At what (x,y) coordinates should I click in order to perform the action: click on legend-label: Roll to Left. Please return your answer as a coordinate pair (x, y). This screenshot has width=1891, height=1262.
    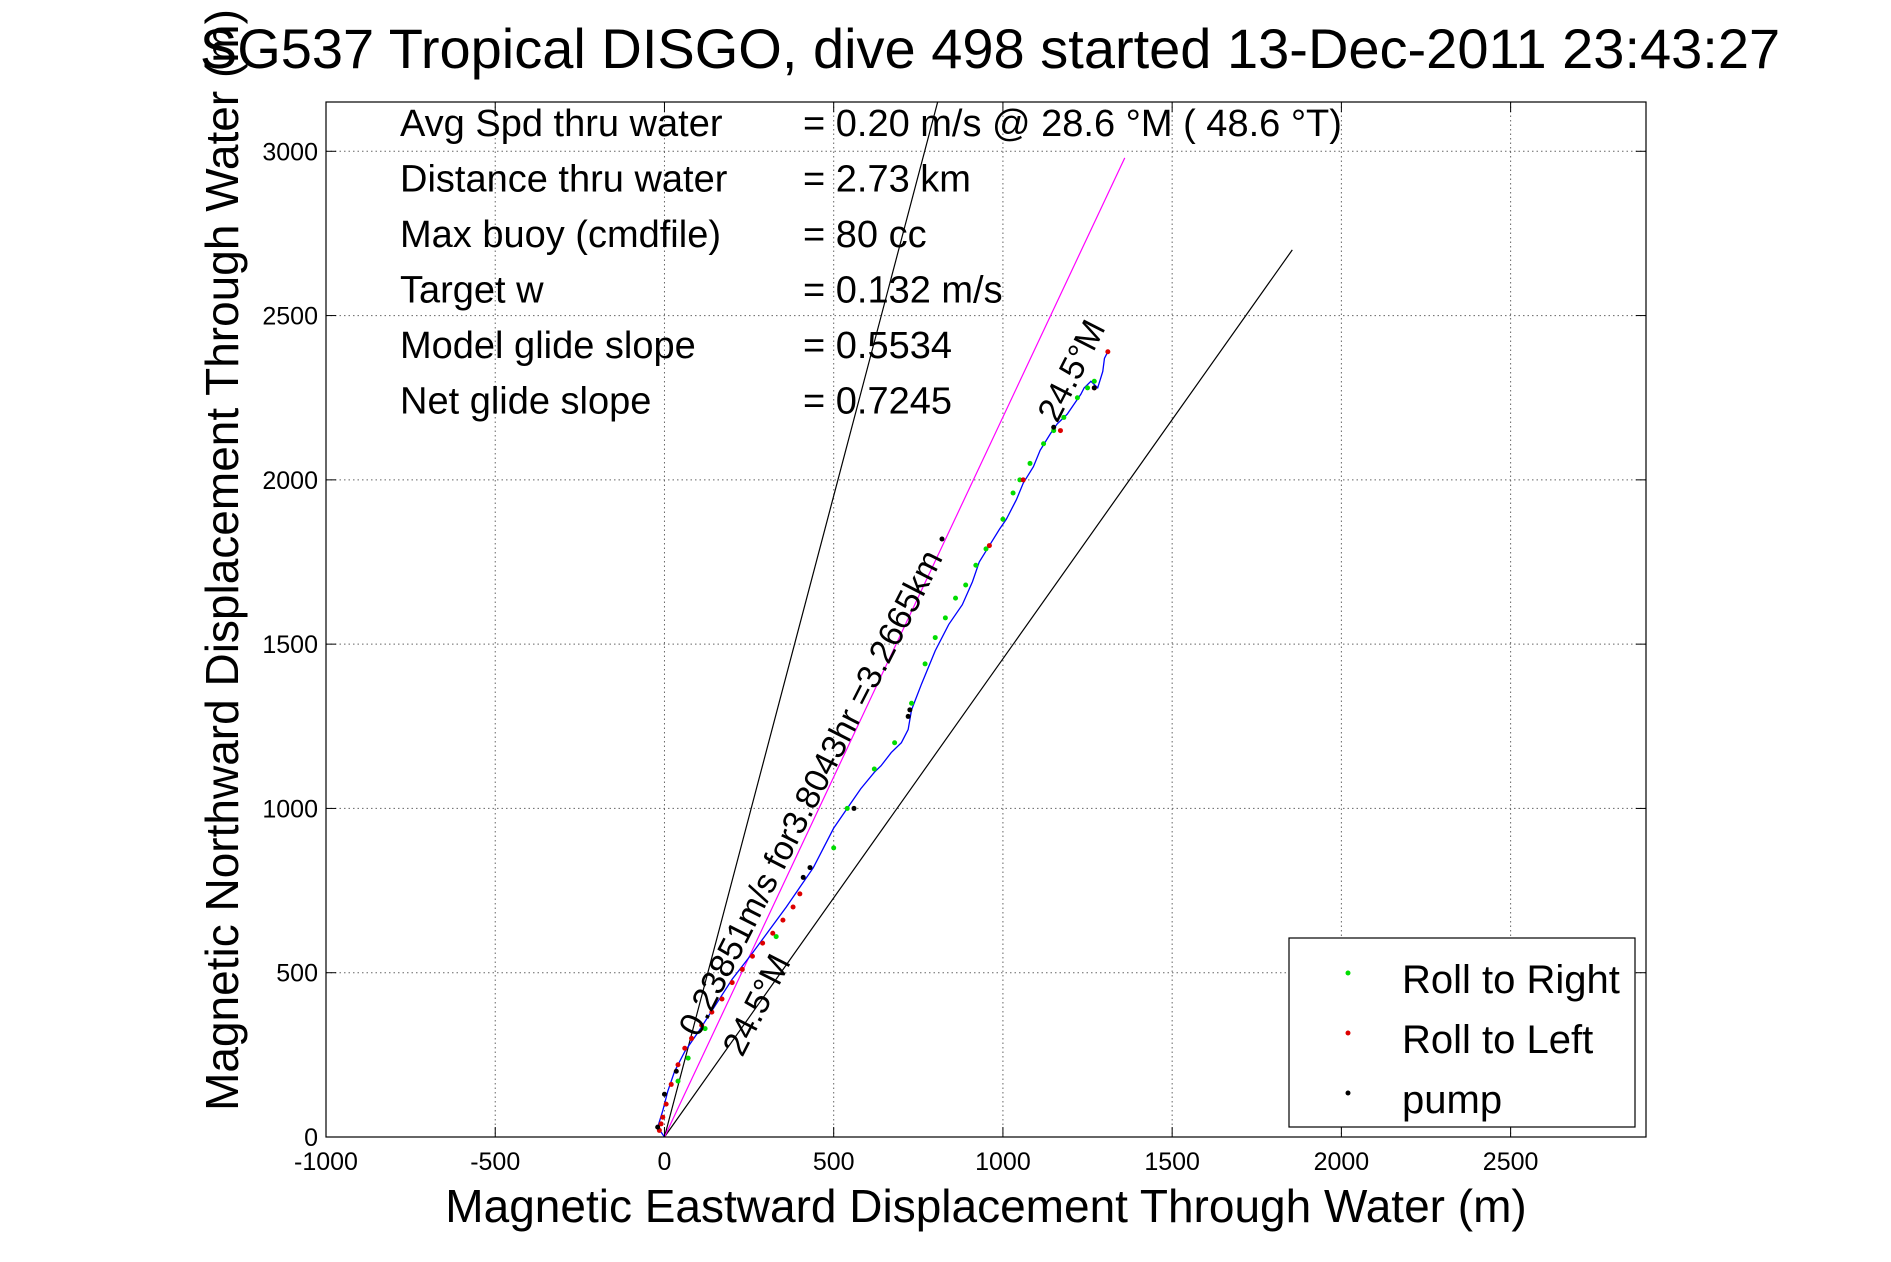
    Looking at the image, I should click on (1497, 1040).